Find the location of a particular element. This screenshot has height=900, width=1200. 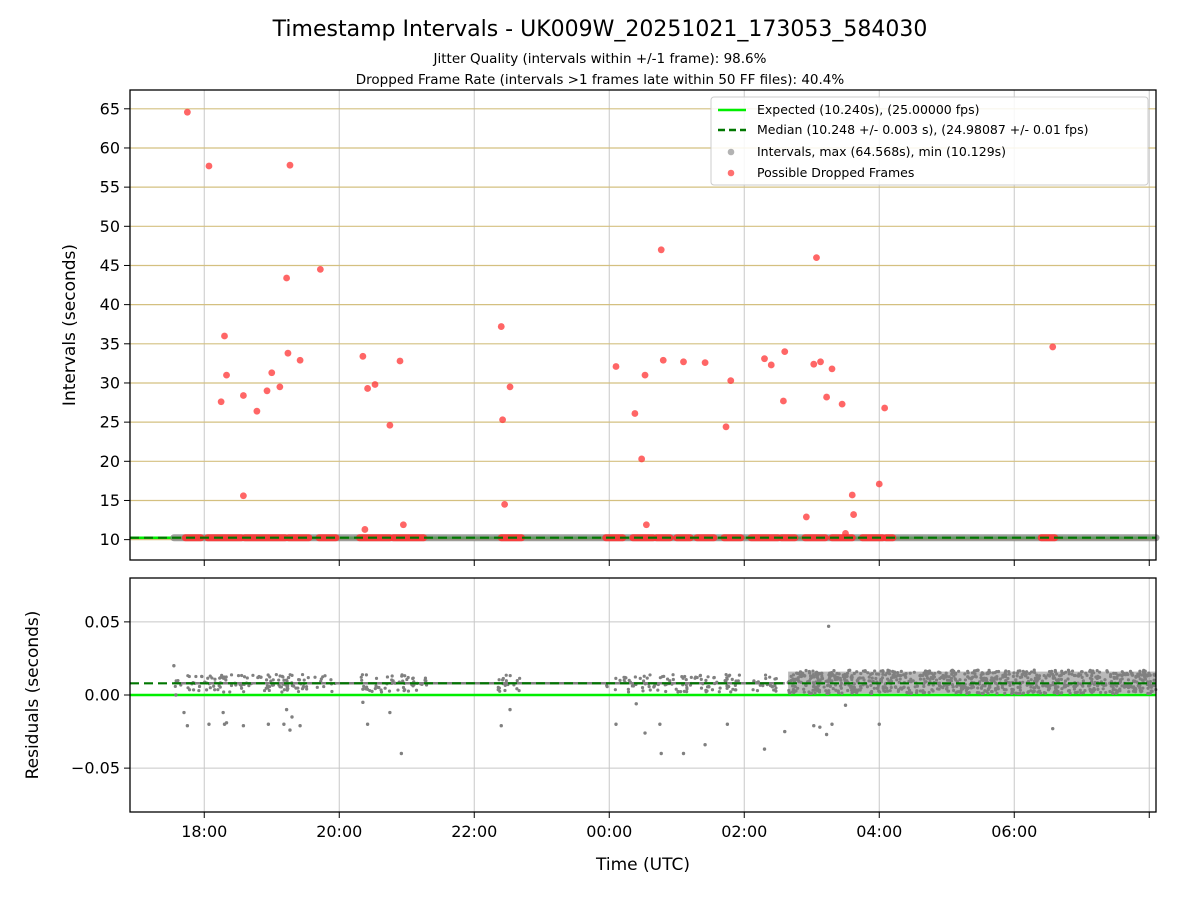

residuals-y-tick-label: 0.00 is located at coordinates (102, 695).